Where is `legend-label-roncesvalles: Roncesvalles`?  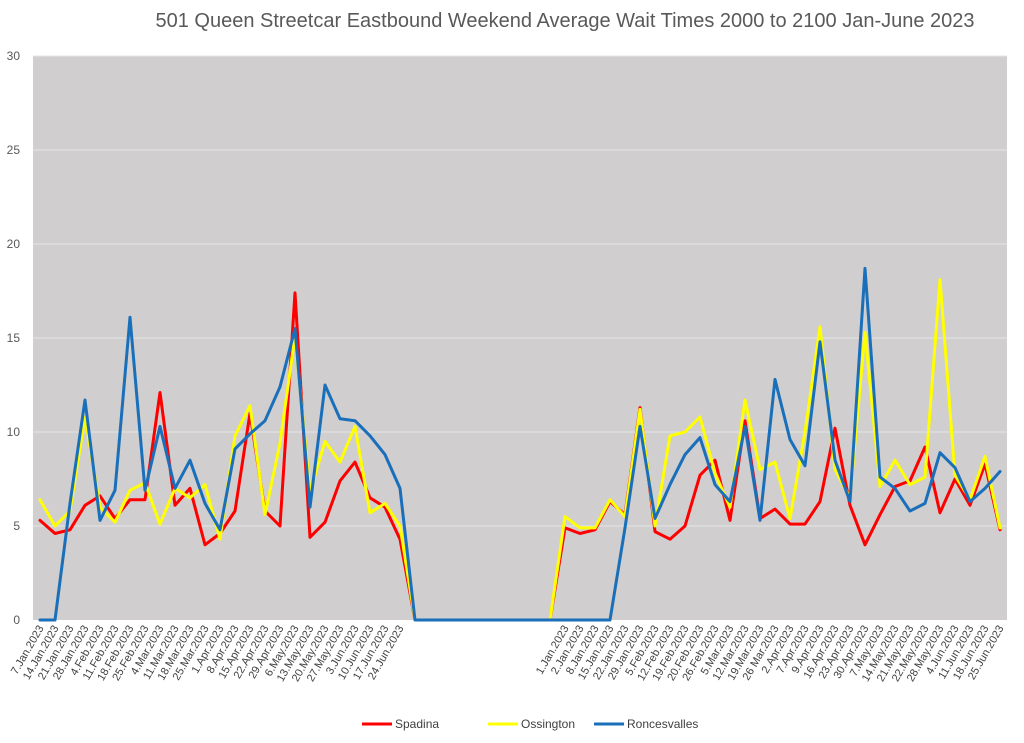 legend-label-roncesvalles: Roncesvalles is located at coordinates (662, 724).